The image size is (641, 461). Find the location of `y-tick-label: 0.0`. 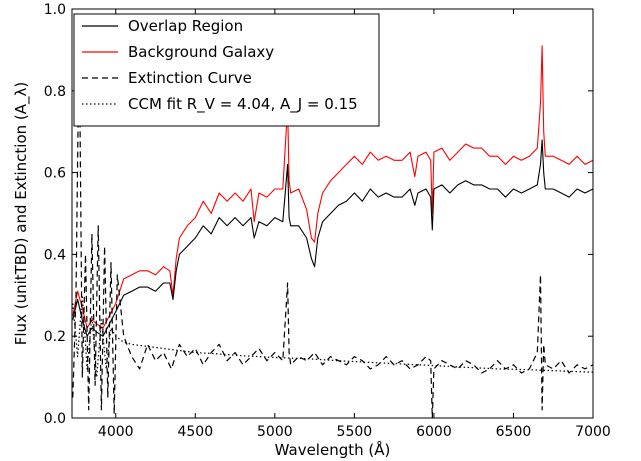

y-tick-label: 0.0 is located at coordinates (55, 419).